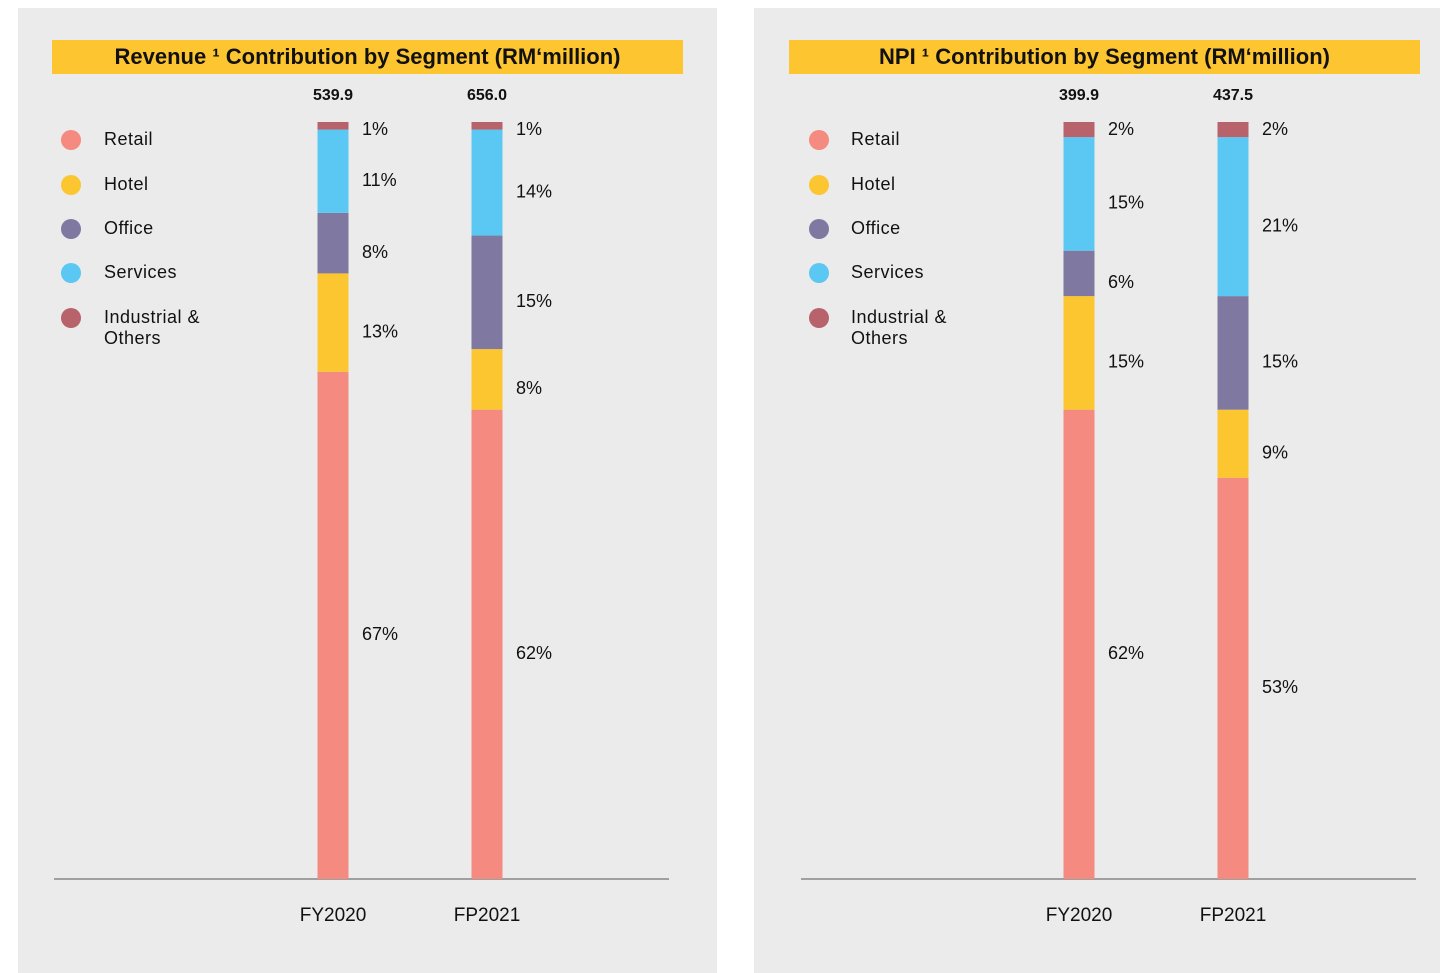 This screenshot has height=973, width=1440. I want to click on data-label: 21%, so click(1280, 225).